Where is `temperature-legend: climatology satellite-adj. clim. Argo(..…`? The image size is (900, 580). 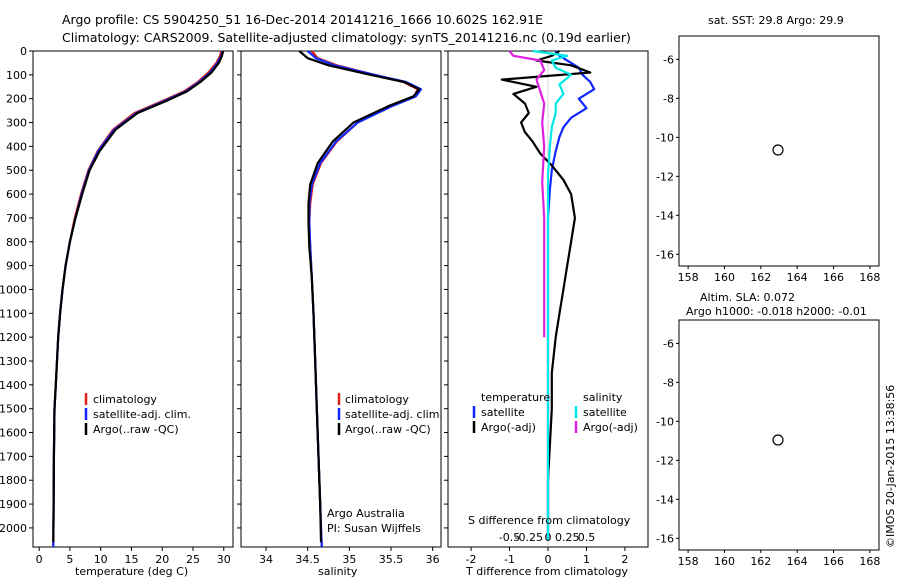
temperature-legend: climatology satellite-adj. clim. Argo(..… is located at coordinates (137, 414).